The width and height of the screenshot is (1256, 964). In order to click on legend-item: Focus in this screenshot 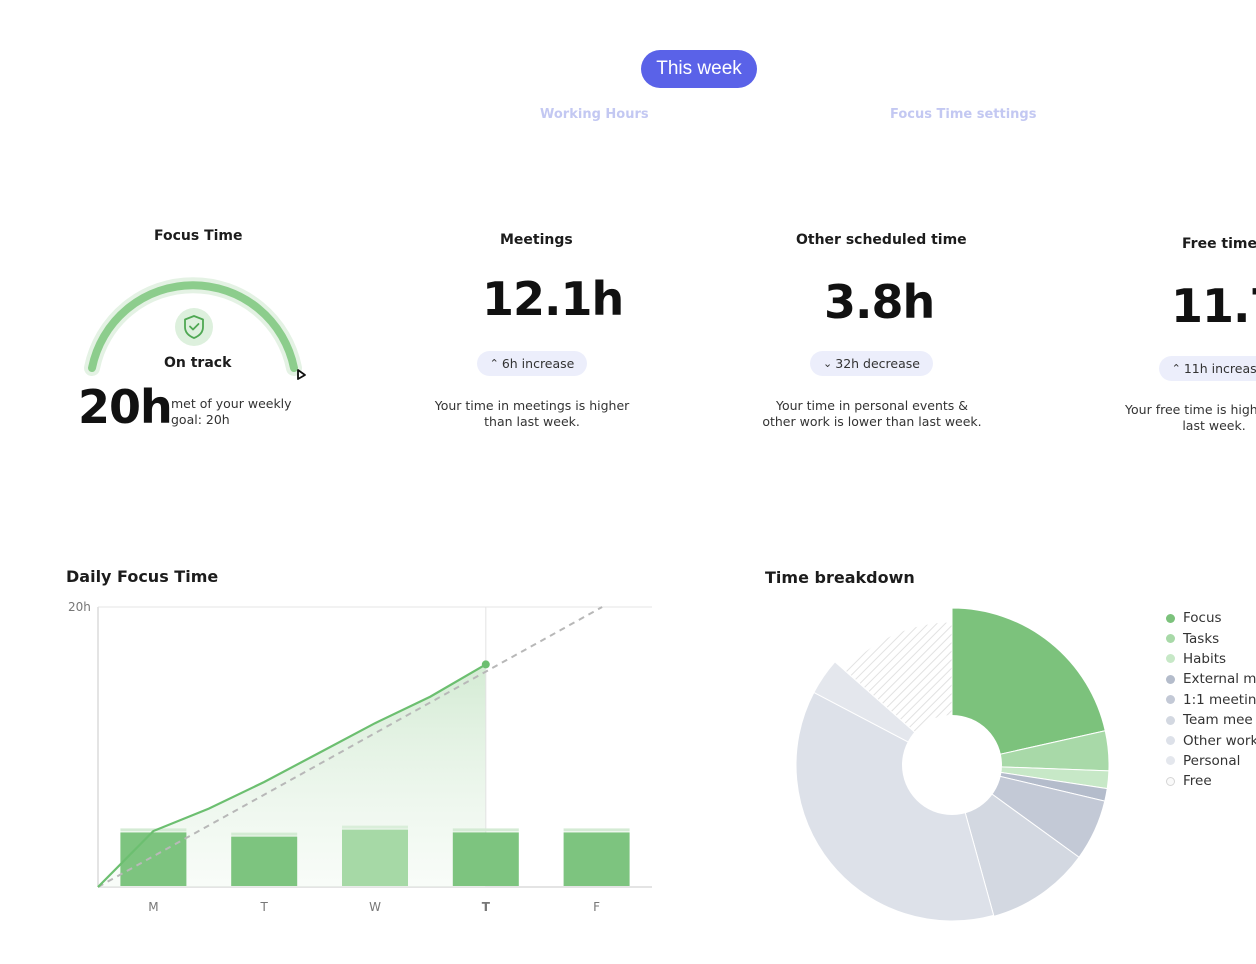, I will do `click(1211, 618)`.